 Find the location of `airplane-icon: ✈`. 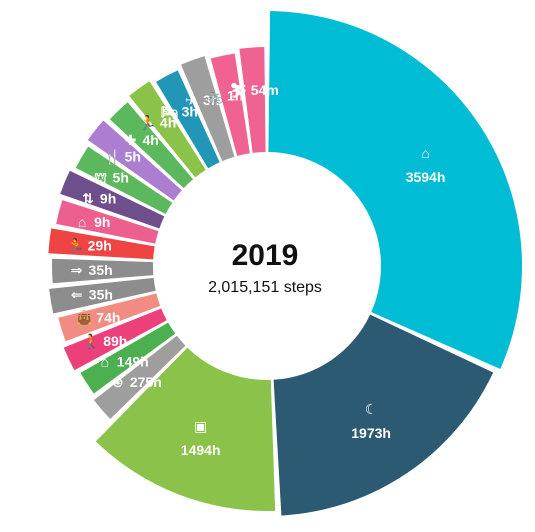

airplane-icon: ✈ is located at coordinates (191, 100).